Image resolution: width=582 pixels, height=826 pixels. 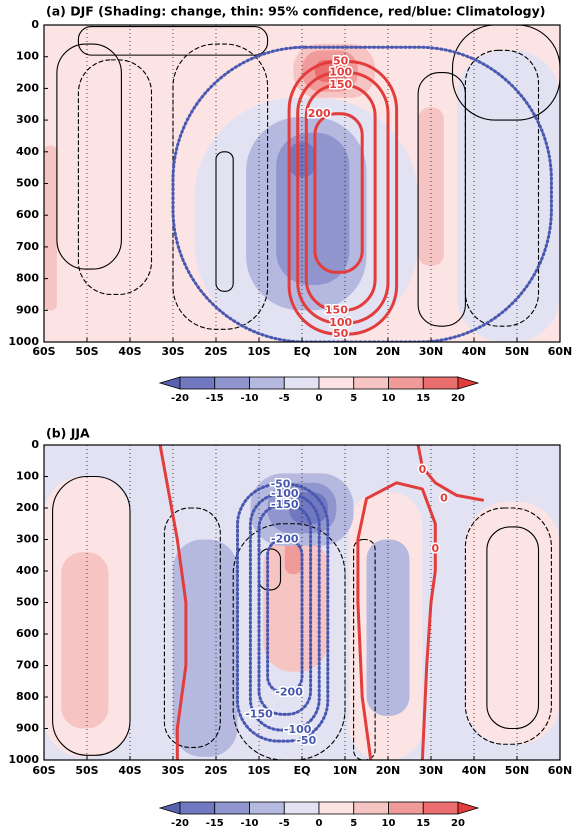 What do you see at coordinates (43, 770) in the screenshot?
I see `x-tick-label: 60S` at bounding box center [43, 770].